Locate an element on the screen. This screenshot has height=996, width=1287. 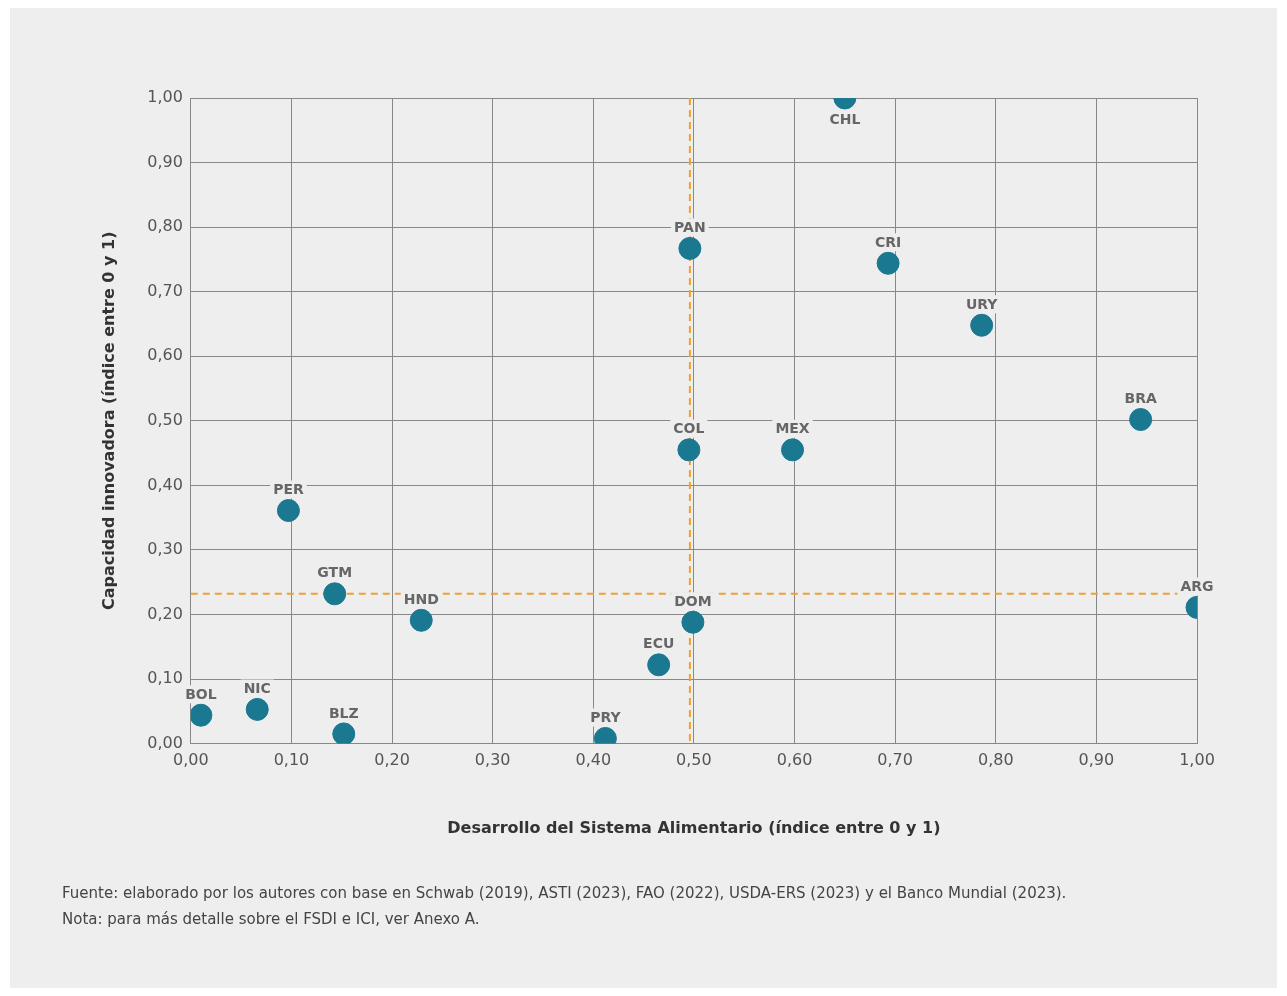
x-tick-label: 0,40 is located at coordinates (593, 760).